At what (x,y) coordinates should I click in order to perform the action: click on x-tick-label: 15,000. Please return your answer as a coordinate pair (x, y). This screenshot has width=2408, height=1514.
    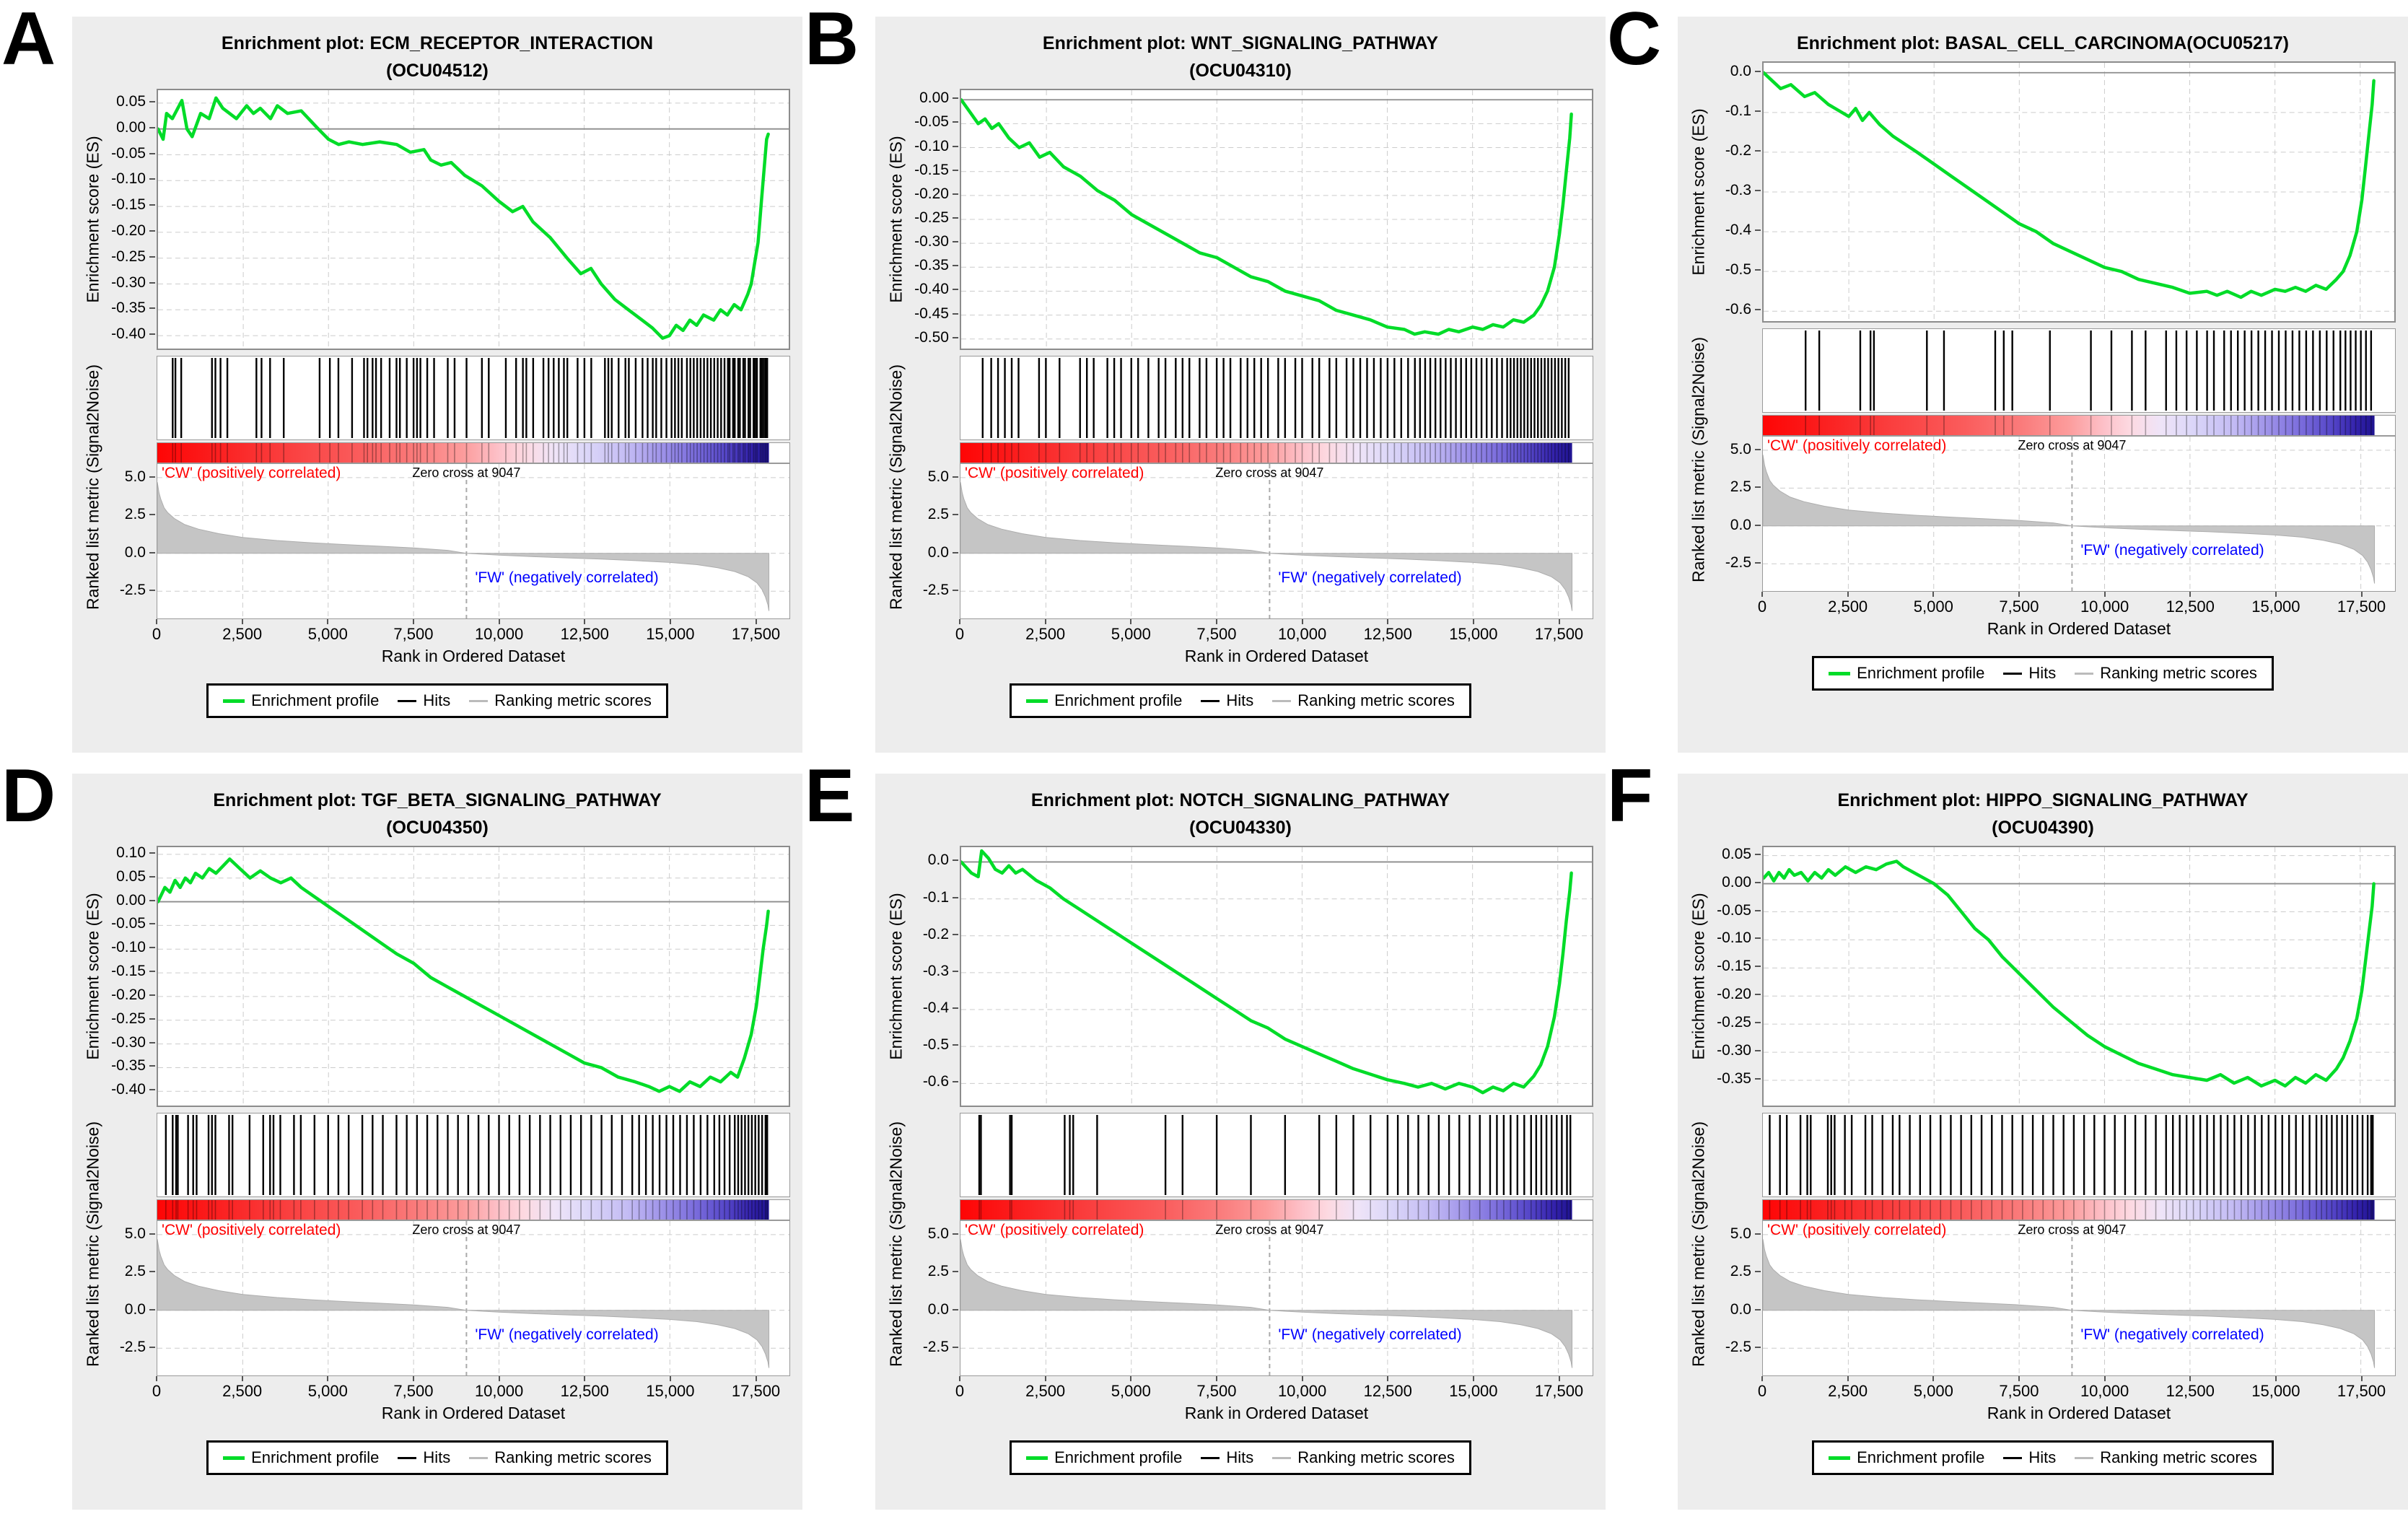
    Looking at the image, I should click on (2275, 1391).